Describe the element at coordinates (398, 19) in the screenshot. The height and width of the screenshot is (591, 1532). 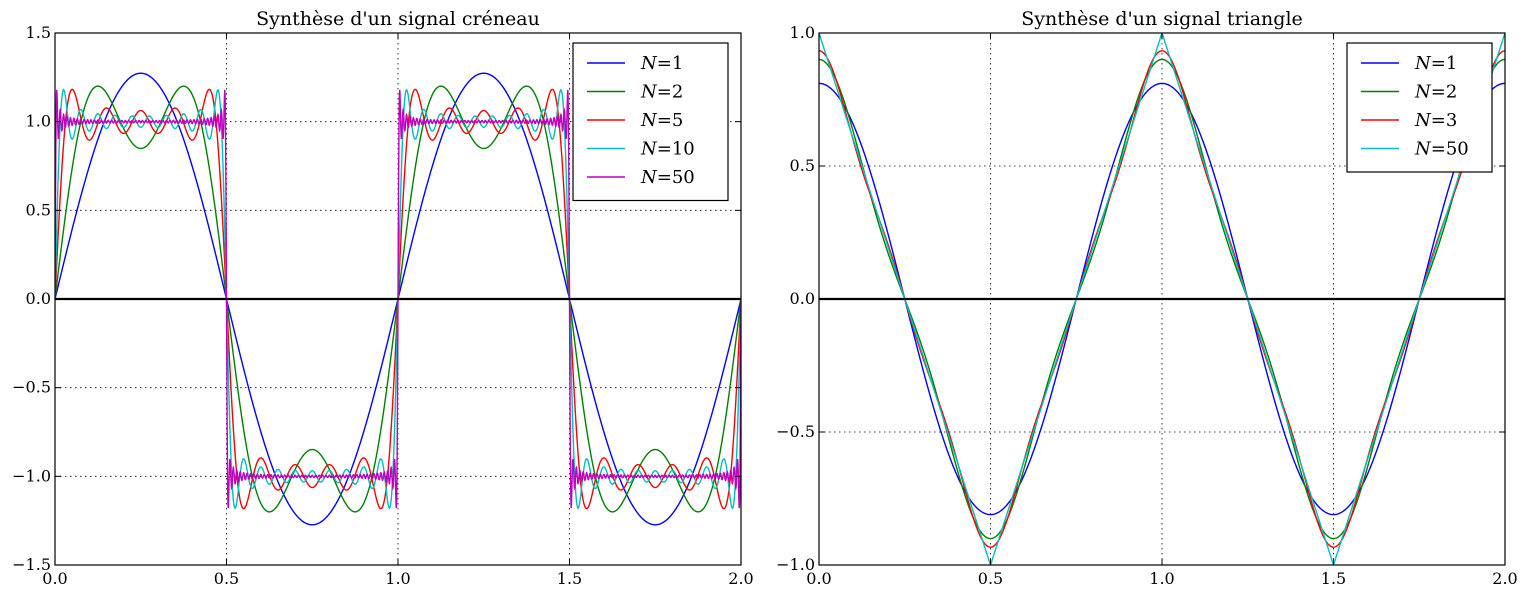
I see `chart-title: Synthèse d'un signal créneau` at that location.